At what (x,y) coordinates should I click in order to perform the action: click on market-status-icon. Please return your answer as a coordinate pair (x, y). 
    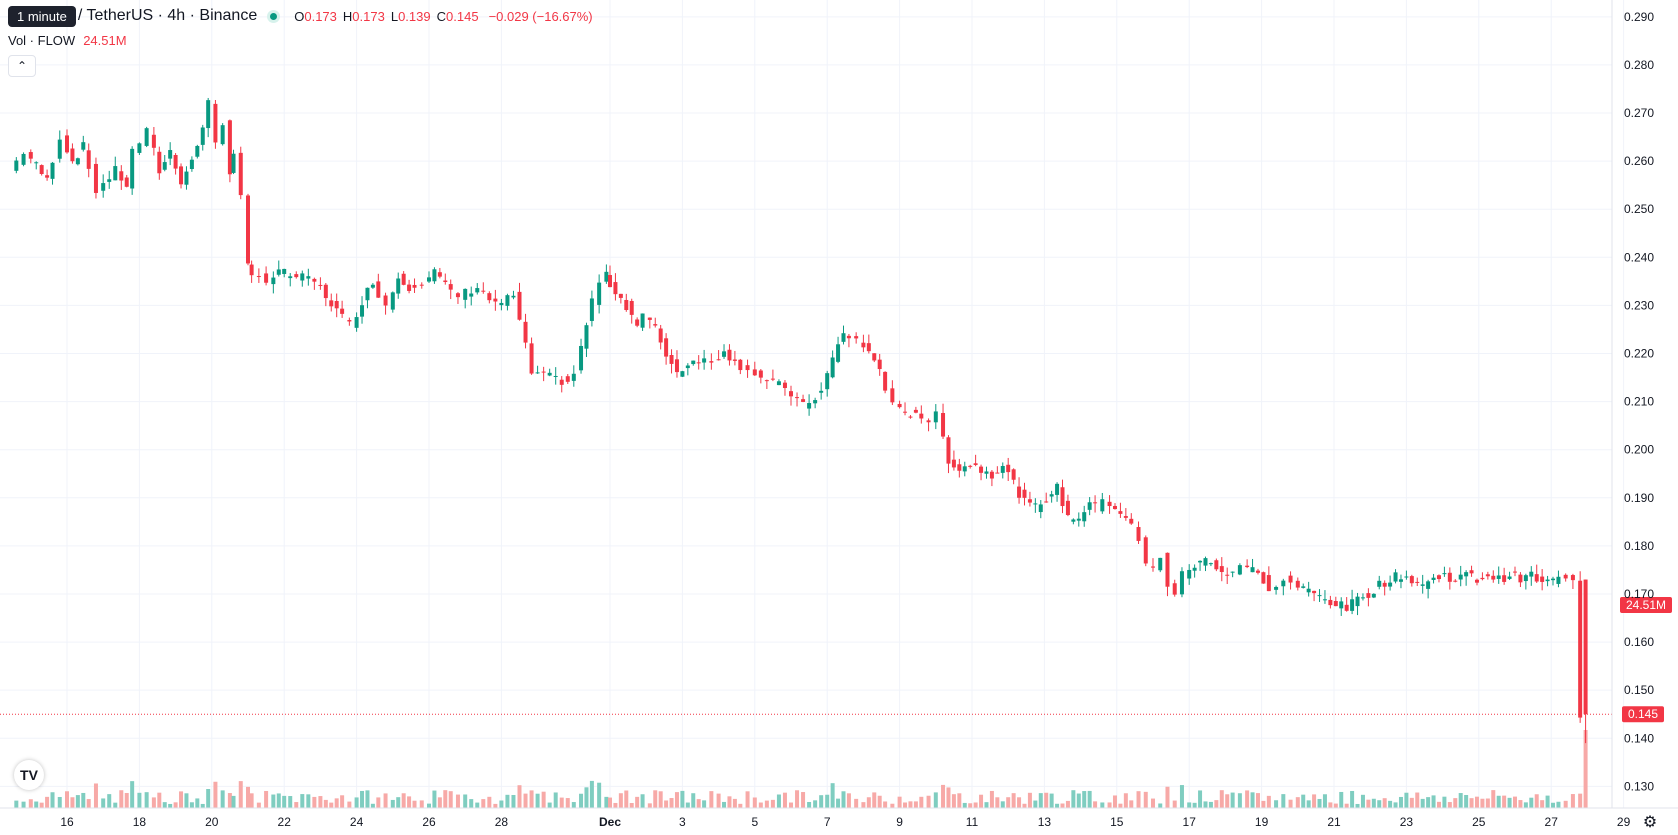
    Looking at the image, I should click on (274, 16).